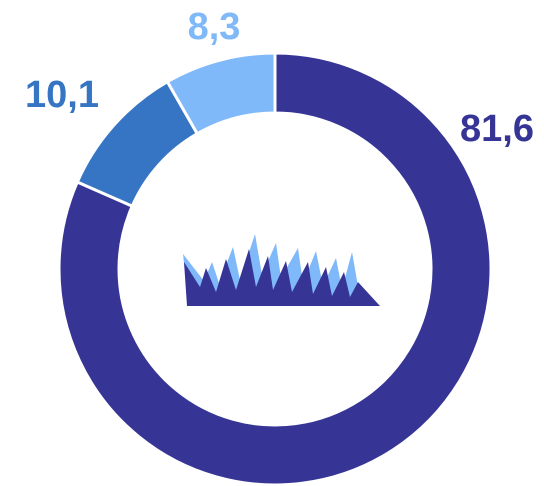 The image size is (544, 486). I want to click on grass-icon, so click(281, 270).